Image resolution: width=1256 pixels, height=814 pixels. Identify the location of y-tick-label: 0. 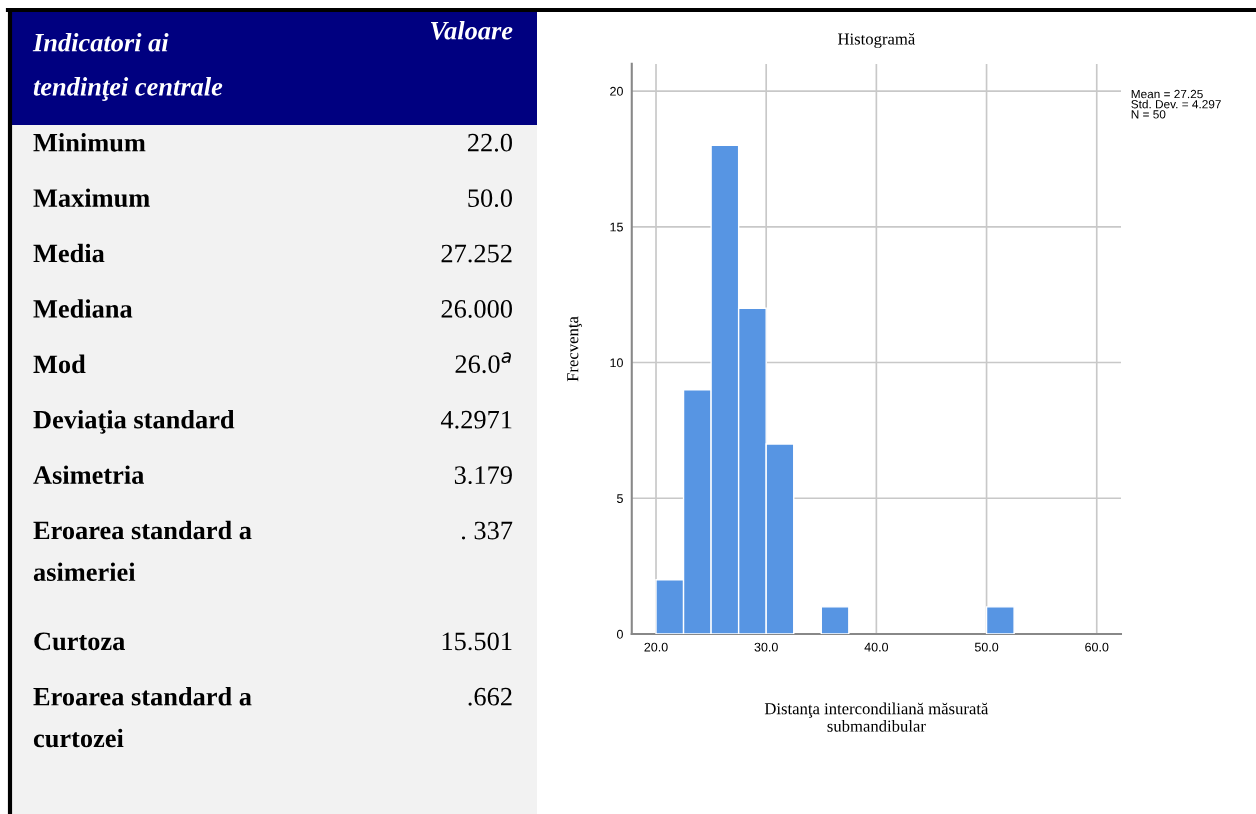
(619, 634).